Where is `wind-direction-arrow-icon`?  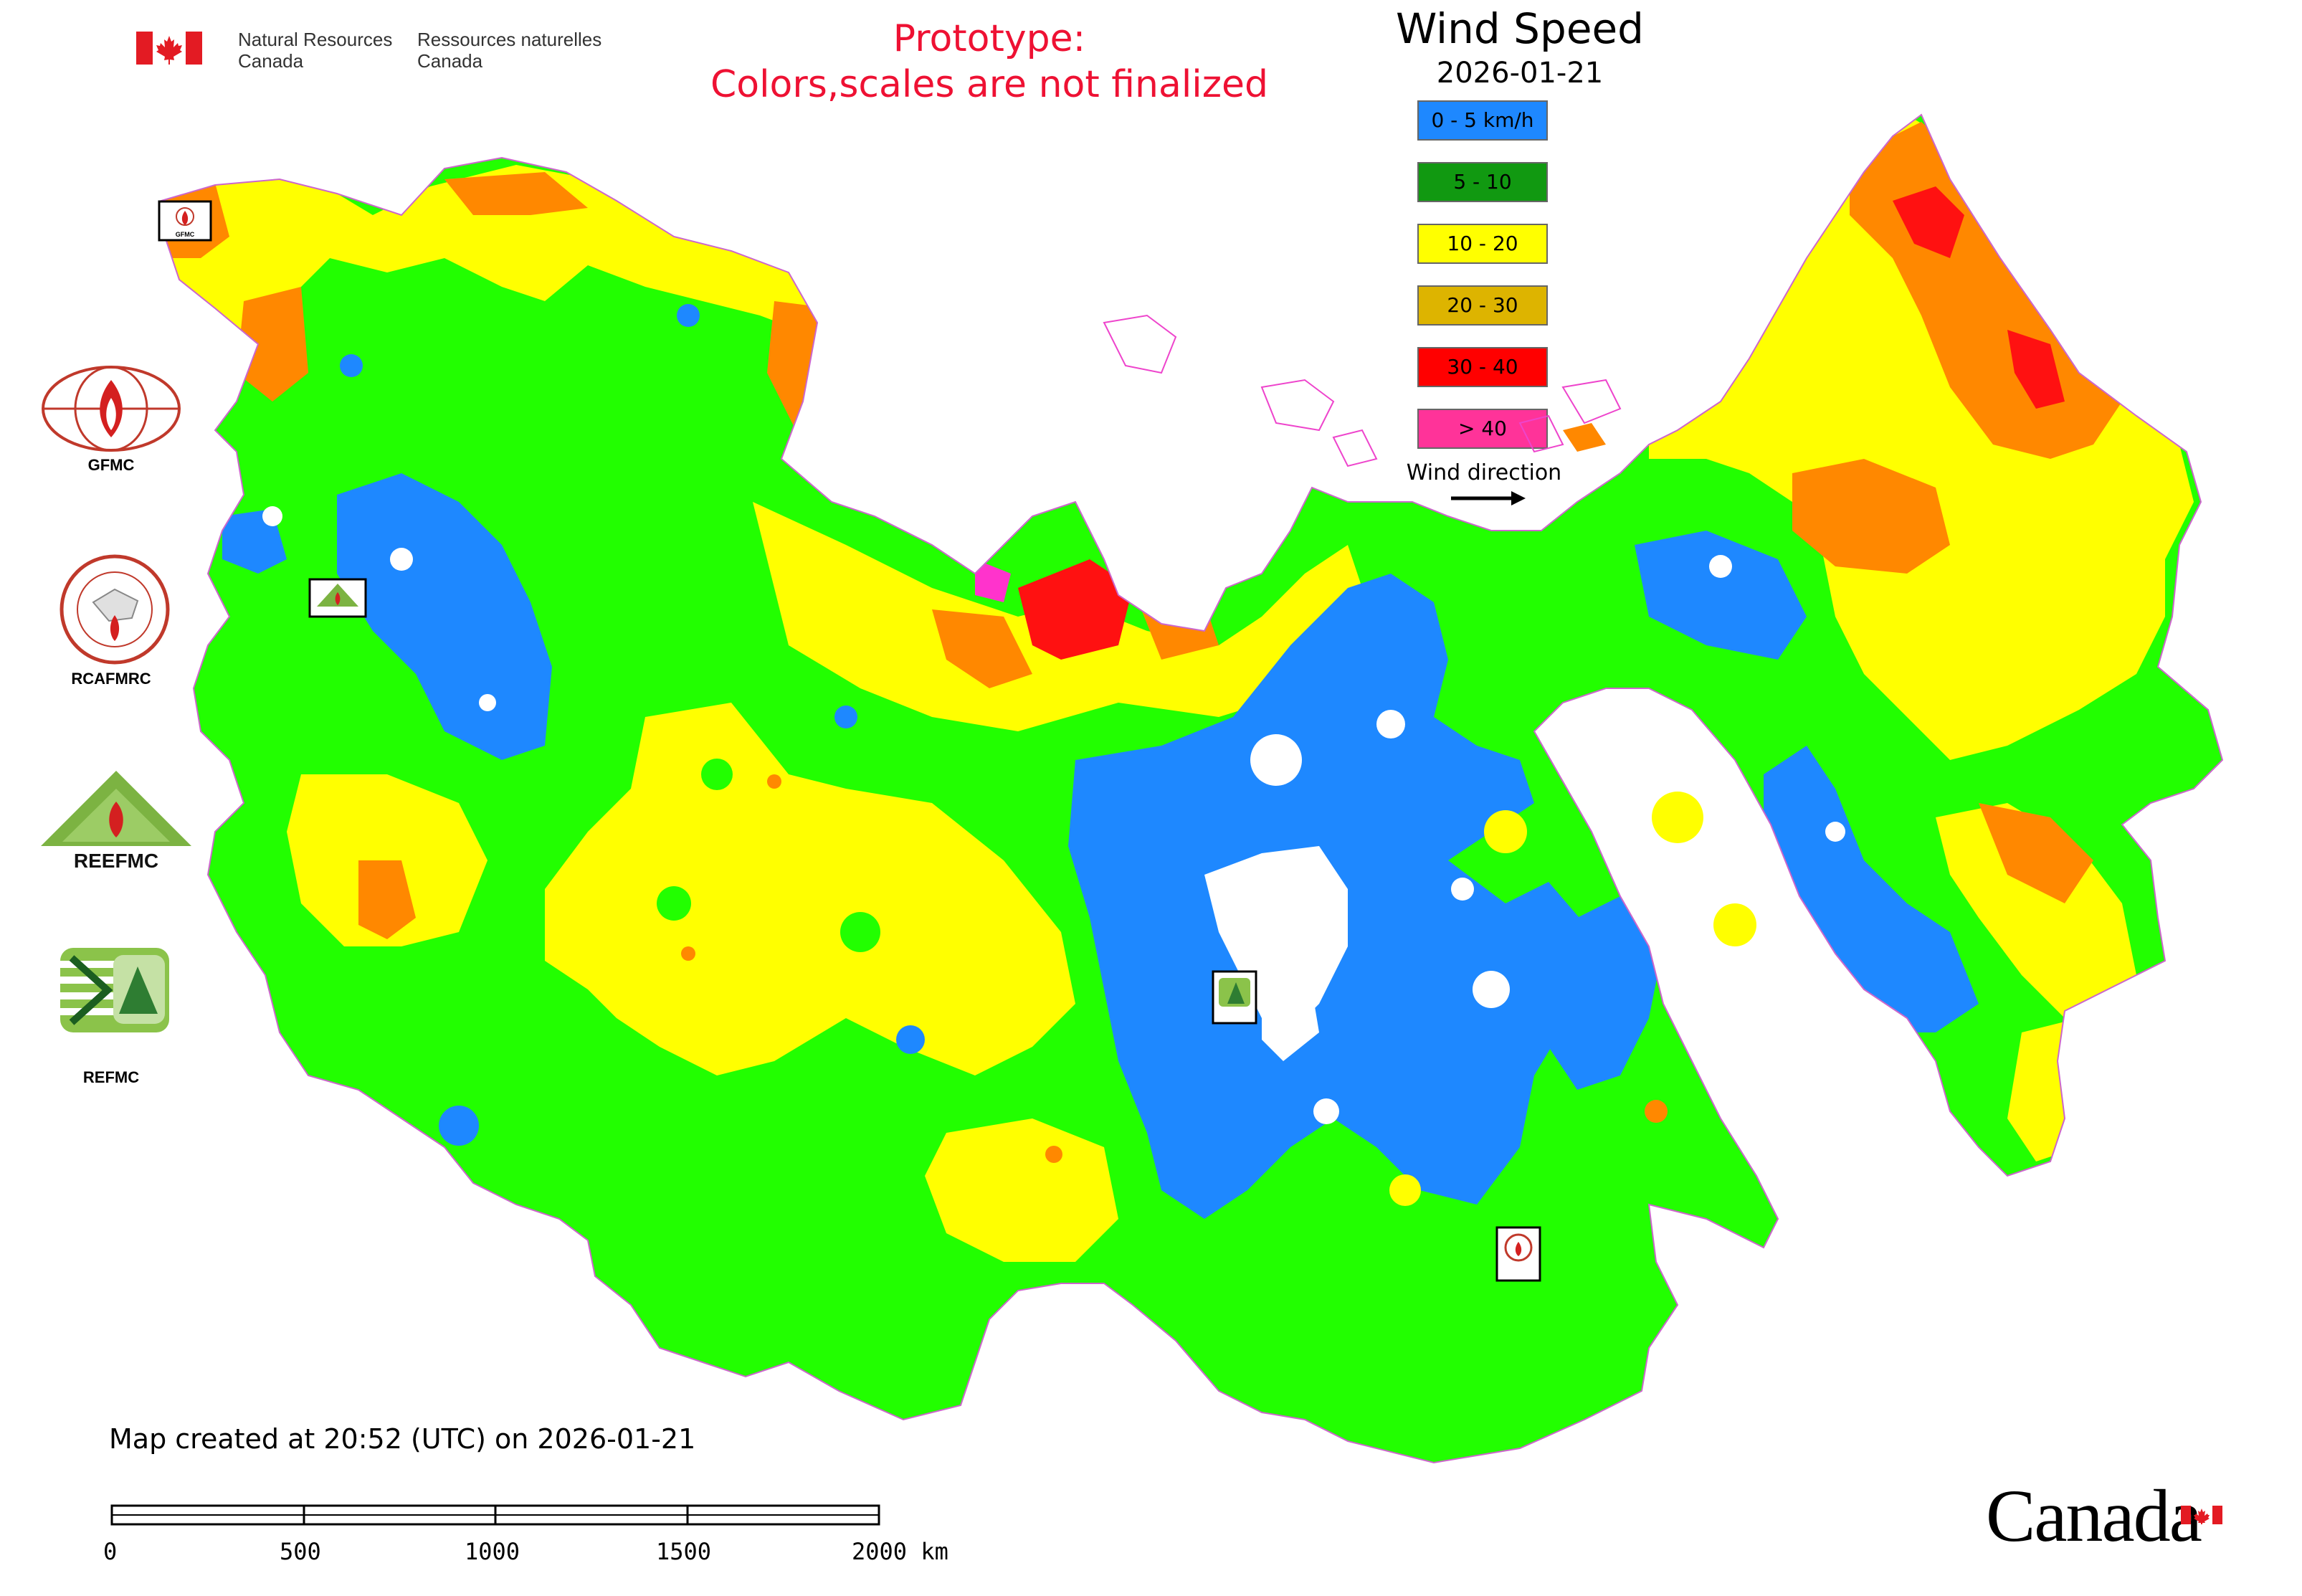 wind-direction-arrow-icon is located at coordinates (1488, 498).